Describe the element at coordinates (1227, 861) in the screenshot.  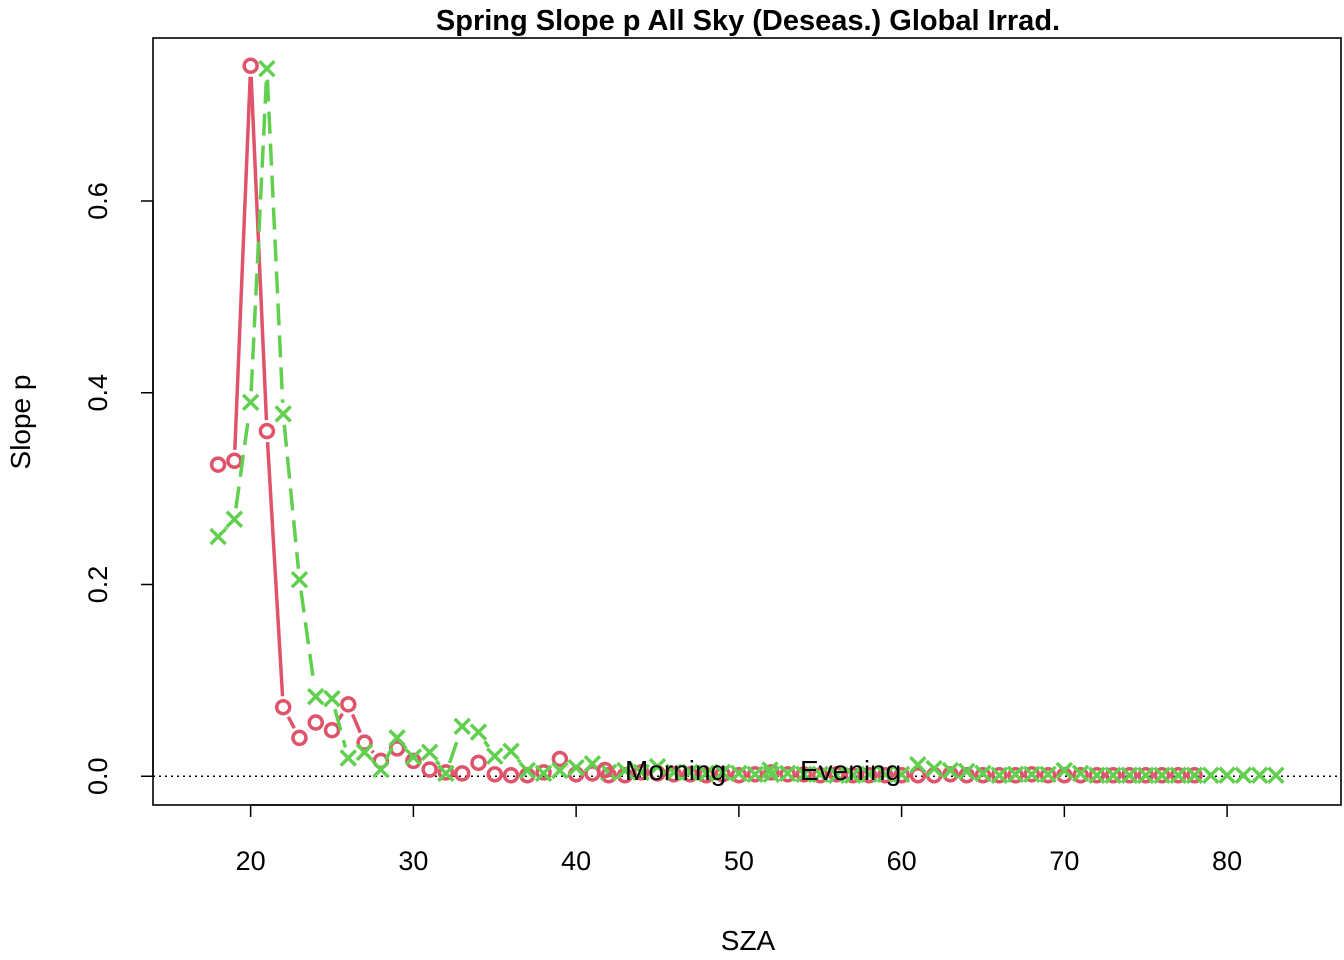
I see `x-tick-label: 80` at that location.